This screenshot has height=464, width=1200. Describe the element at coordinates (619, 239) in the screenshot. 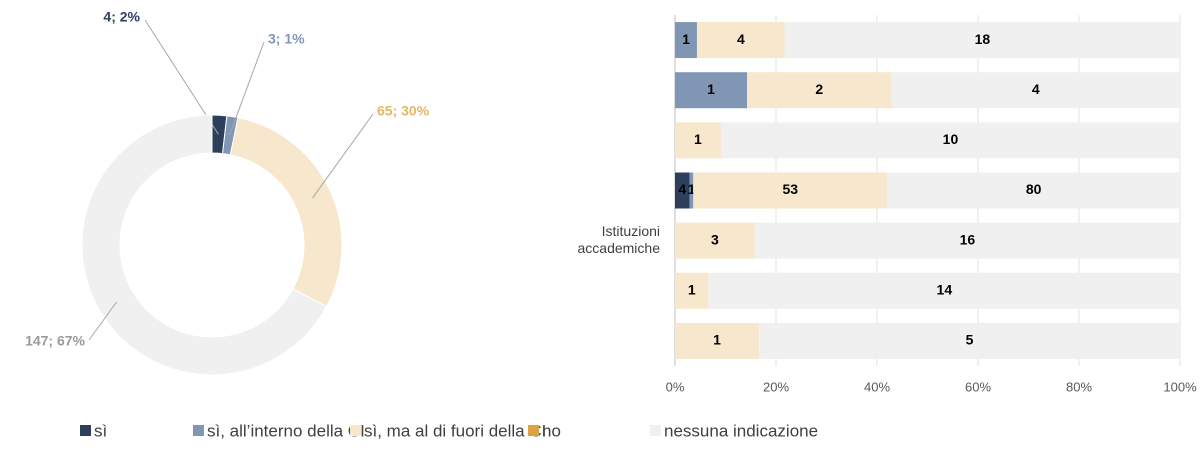

I see `y-tick-label: Istituzioni accademiche` at that location.